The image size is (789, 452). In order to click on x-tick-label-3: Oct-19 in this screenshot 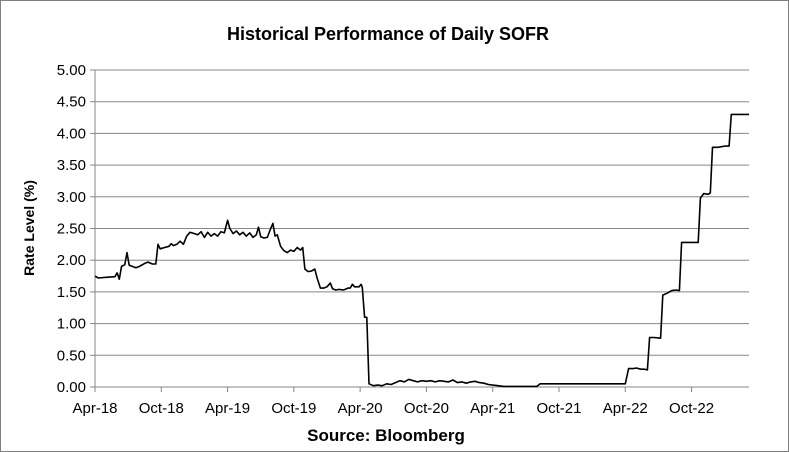, I will do `click(293, 408)`.